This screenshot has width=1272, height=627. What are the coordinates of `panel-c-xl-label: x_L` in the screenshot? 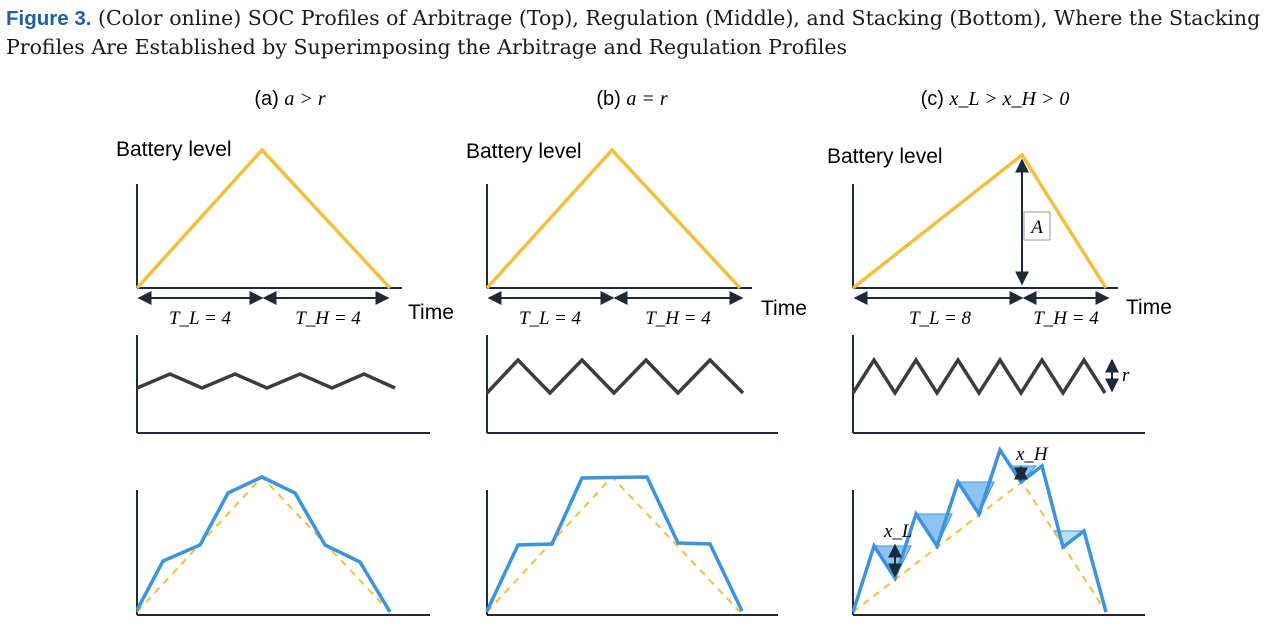 It's located at (898, 531).